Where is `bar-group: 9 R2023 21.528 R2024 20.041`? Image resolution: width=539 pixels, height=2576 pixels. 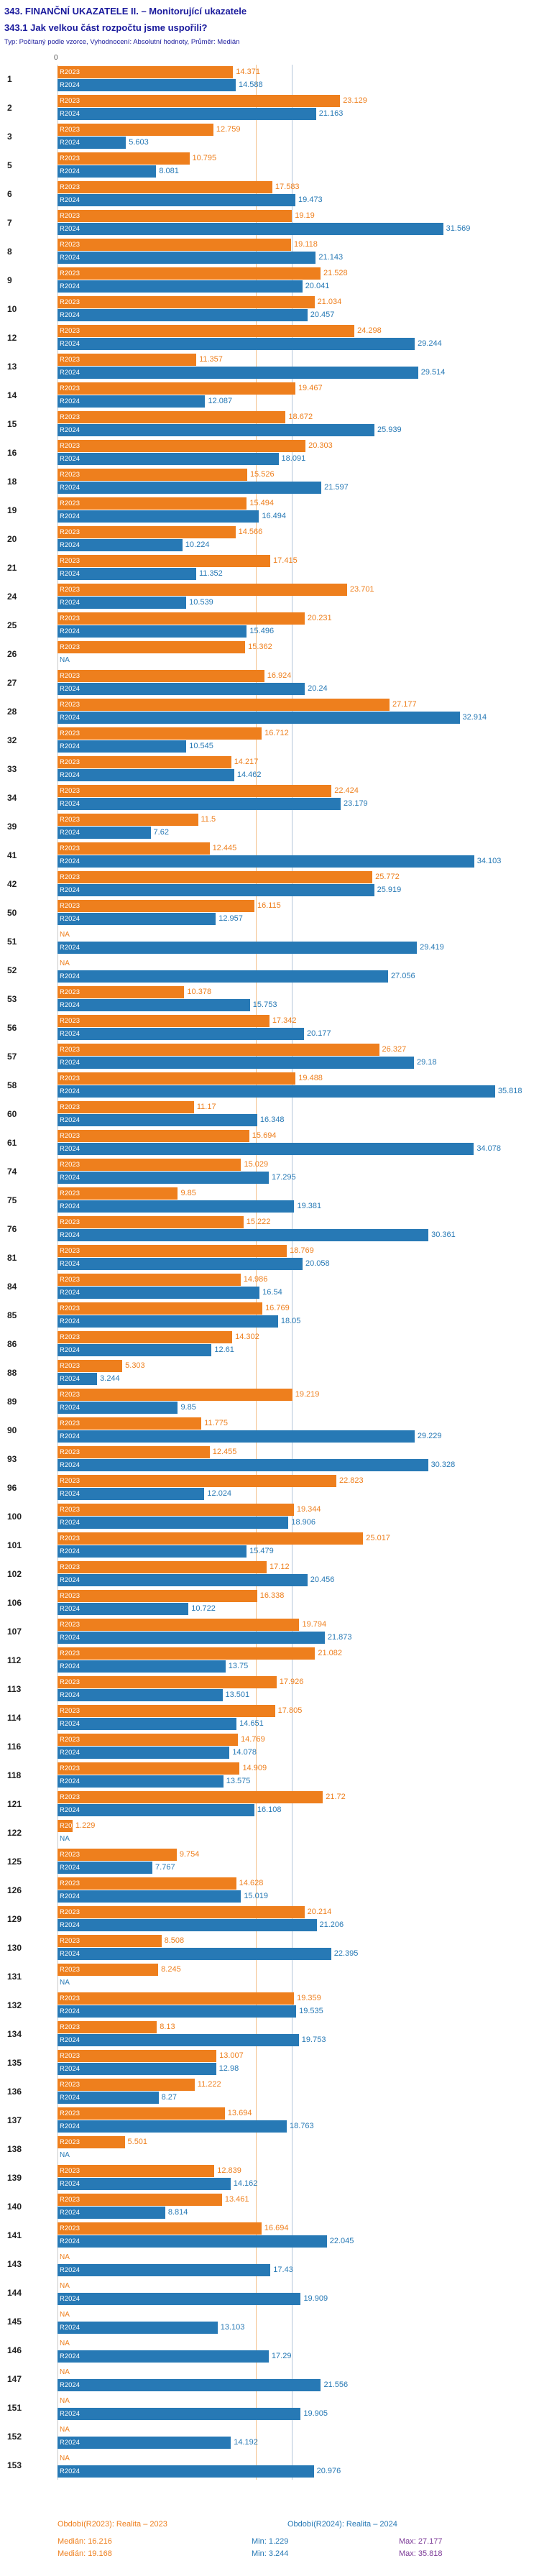
bar-group: 9 R2023 21.528 R2024 20.041 is located at coordinates (269, 280).